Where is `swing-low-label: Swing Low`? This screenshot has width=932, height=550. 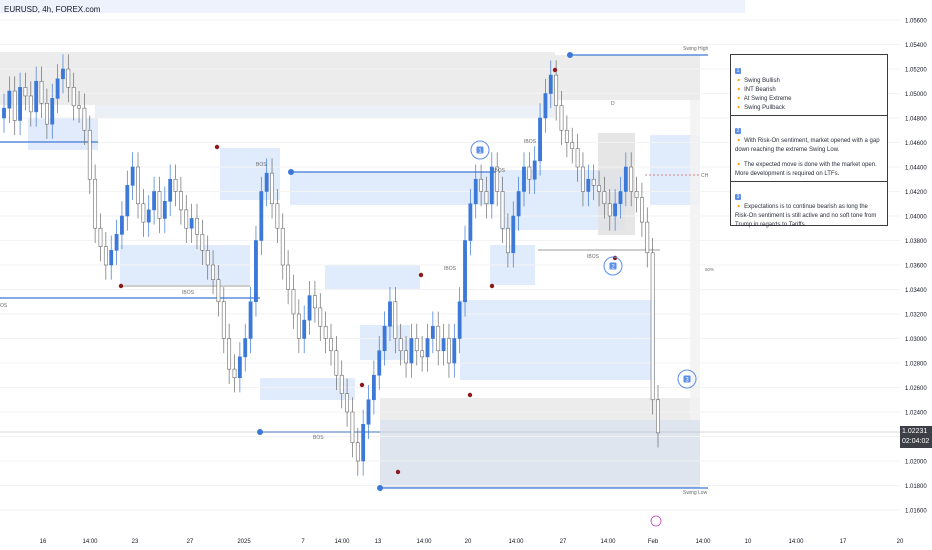
swing-low-label: Swing Low is located at coordinates (695, 493).